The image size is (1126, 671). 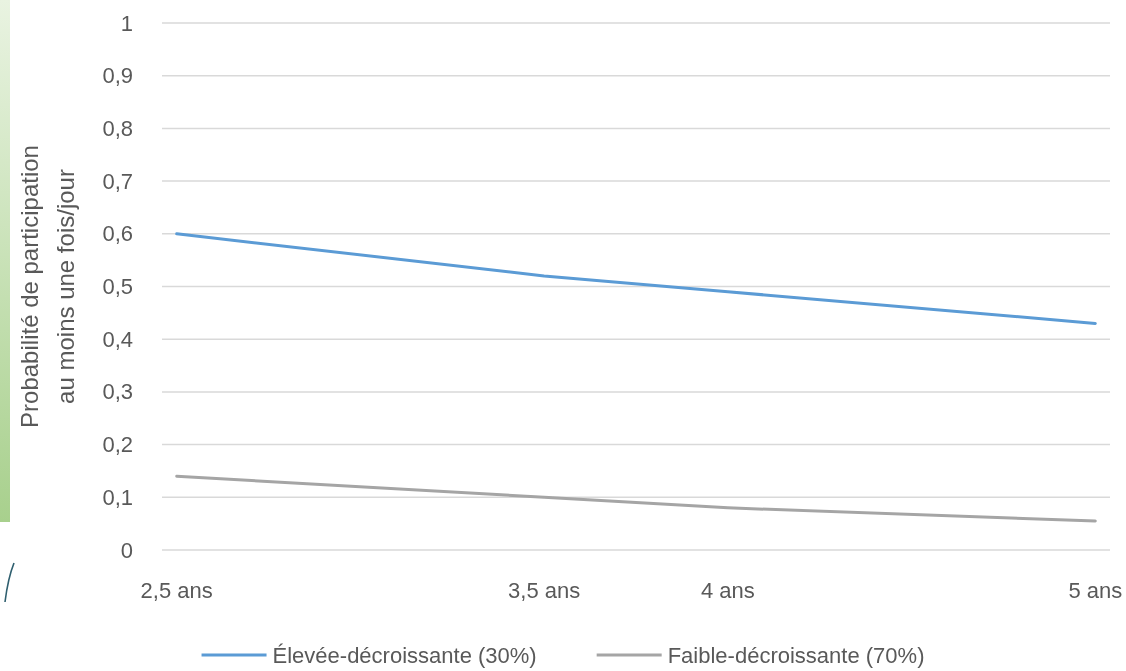 I want to click on x-tick-label: 4 ans, so click(x=727, y=590).